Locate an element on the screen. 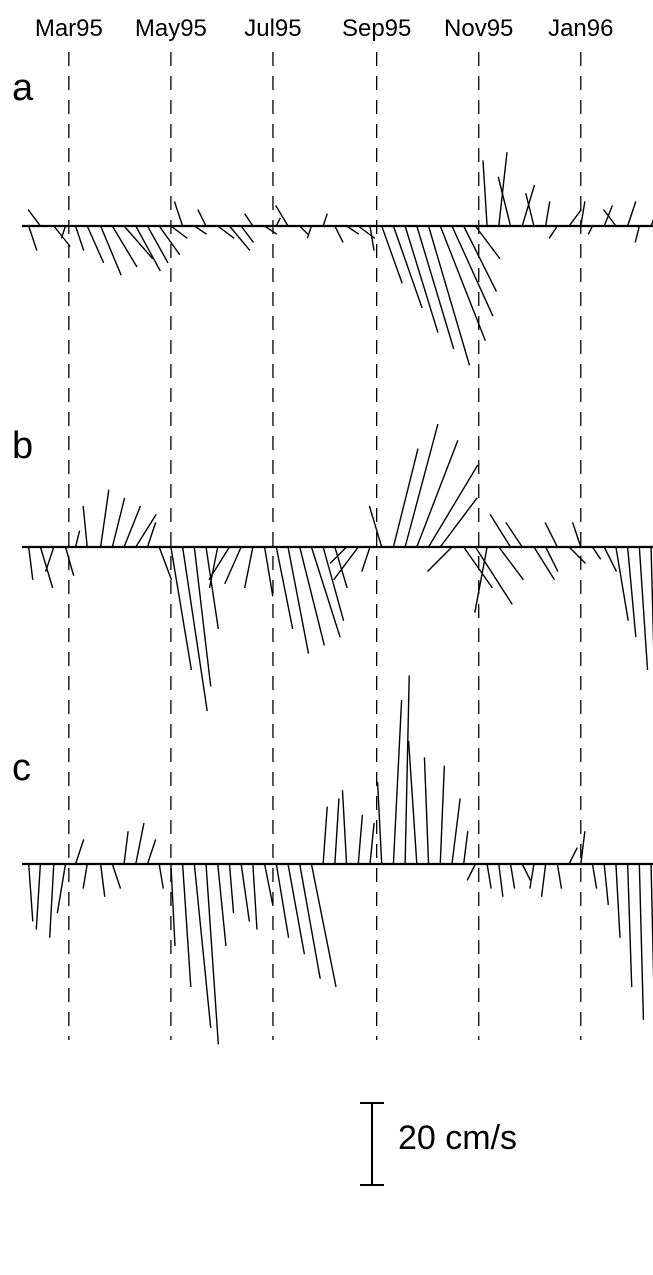  month-label-Jul95: Jul95 is located at coordinates (272, 28).